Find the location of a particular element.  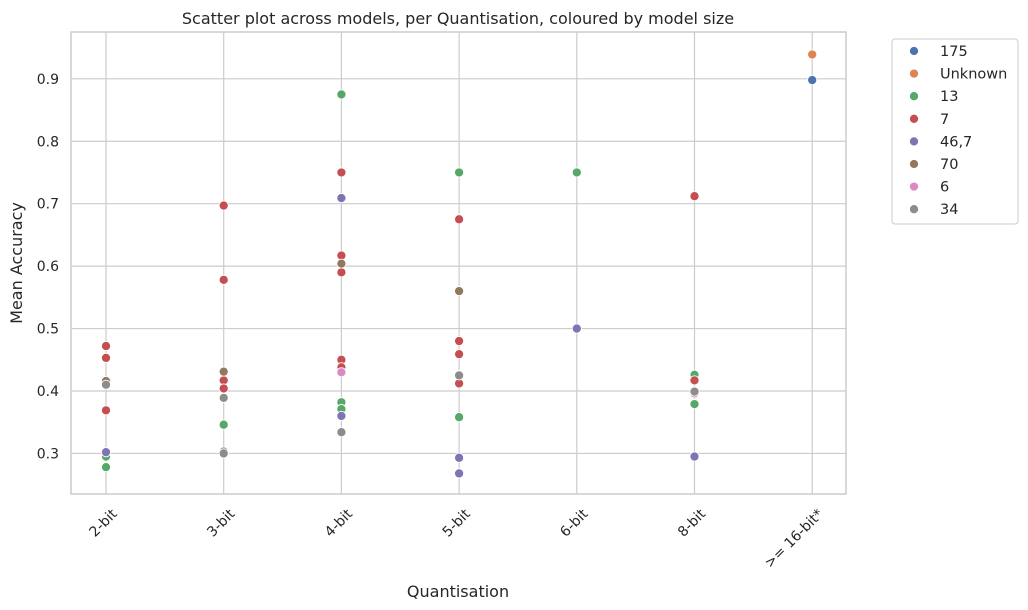

x-tick-label: 5-bit is located at coordinates (457, 523).